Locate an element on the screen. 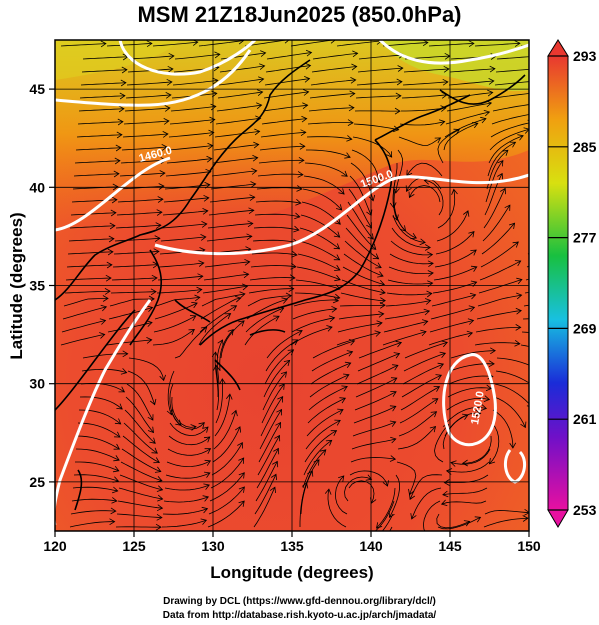  colorbar-top-arrow is located at coordinates (558, 48).